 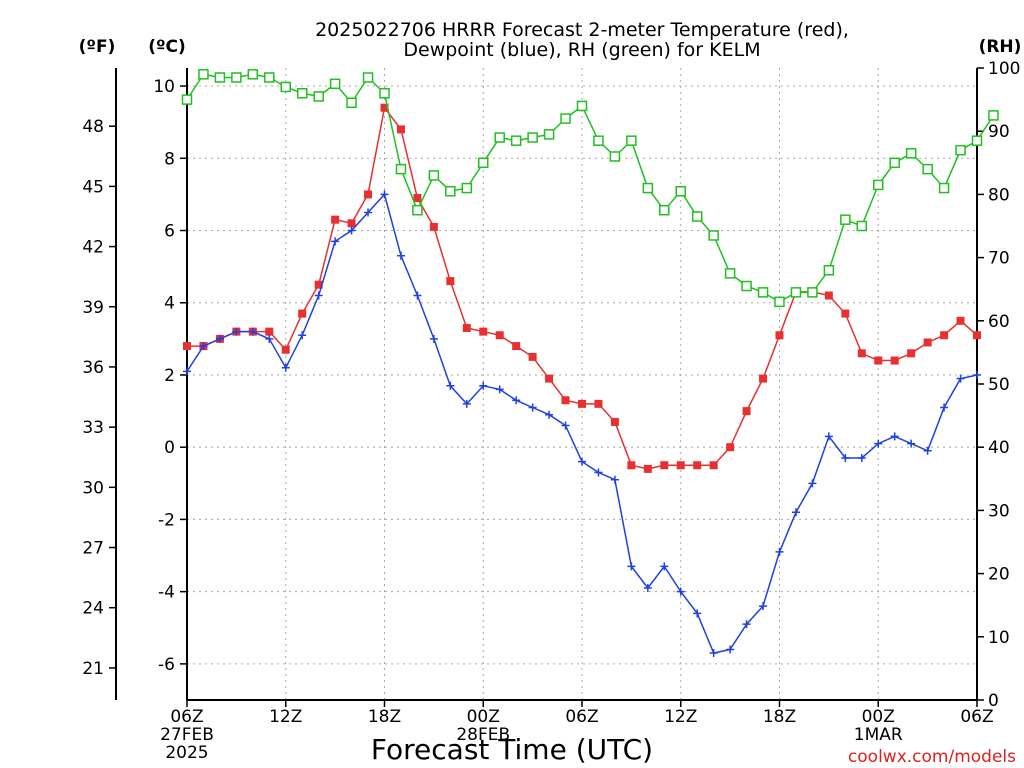 I want to click on celsius-tick-label: 2, so click(x=169, y=376).